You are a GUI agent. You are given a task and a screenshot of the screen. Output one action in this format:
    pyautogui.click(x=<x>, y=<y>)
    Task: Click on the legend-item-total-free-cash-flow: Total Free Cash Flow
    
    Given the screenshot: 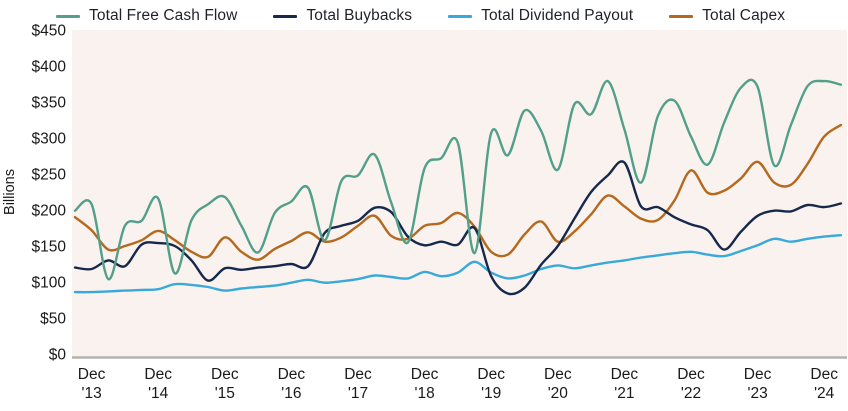 What is the action you would take?
    pyautogui.click(x=146, y=16)
    